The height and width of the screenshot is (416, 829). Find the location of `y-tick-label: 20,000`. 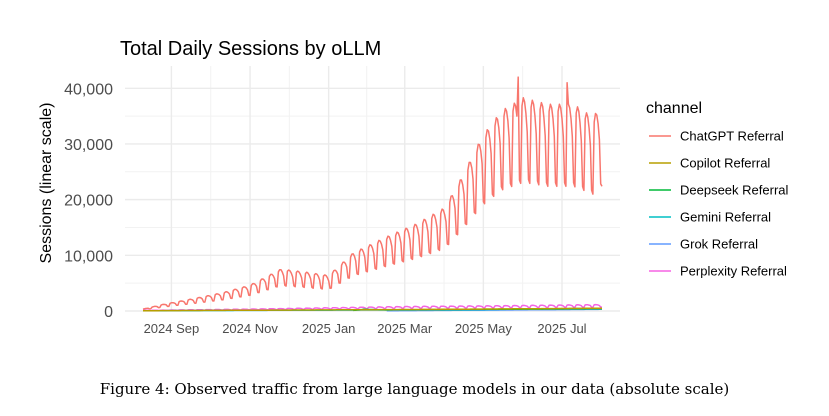

y-tick-label: 20,000 is located at coordinates (88, 201).